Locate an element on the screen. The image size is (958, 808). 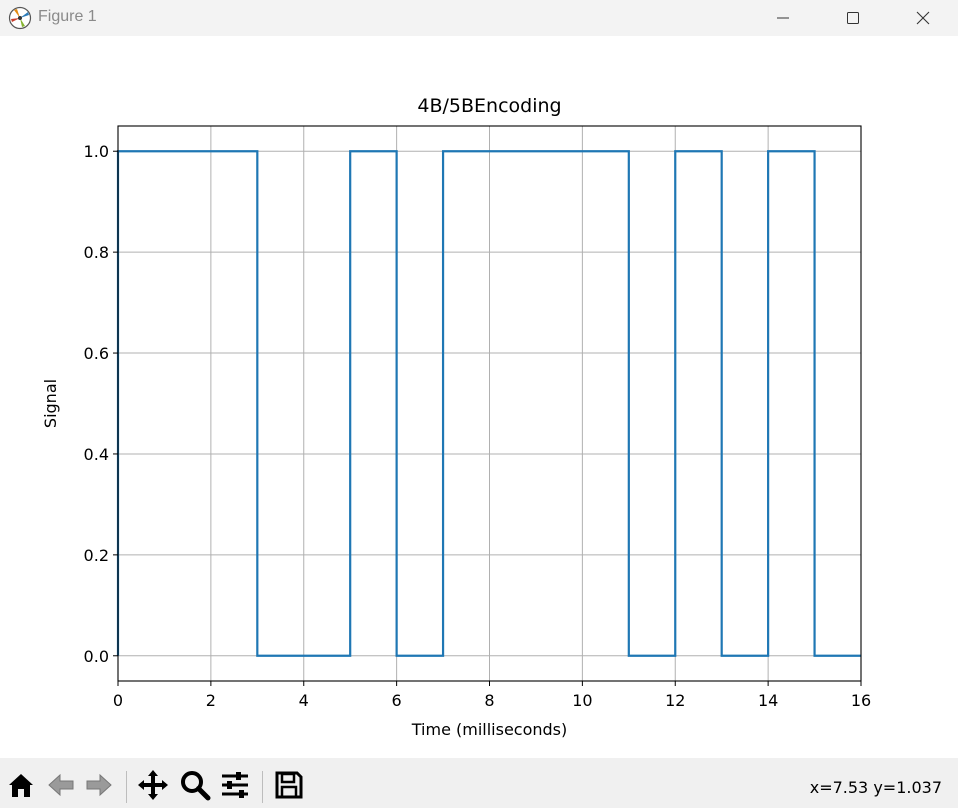
zoom-button is located at coordinates (195, 785).